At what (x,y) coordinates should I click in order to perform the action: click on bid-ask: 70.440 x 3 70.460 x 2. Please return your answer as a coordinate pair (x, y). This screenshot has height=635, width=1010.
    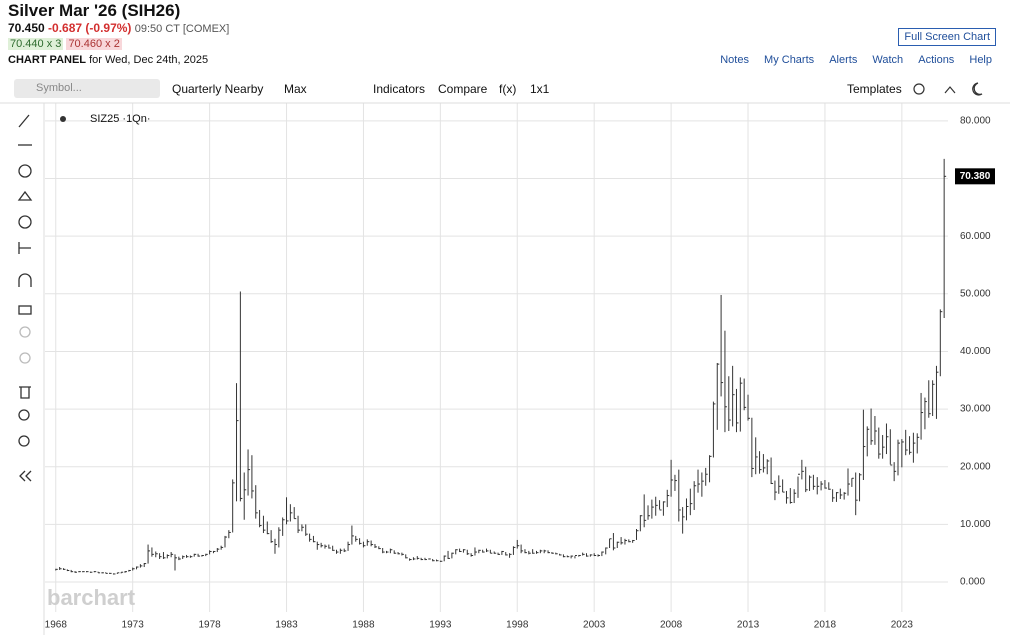
    Looking at the image, I should click on (65, 44).